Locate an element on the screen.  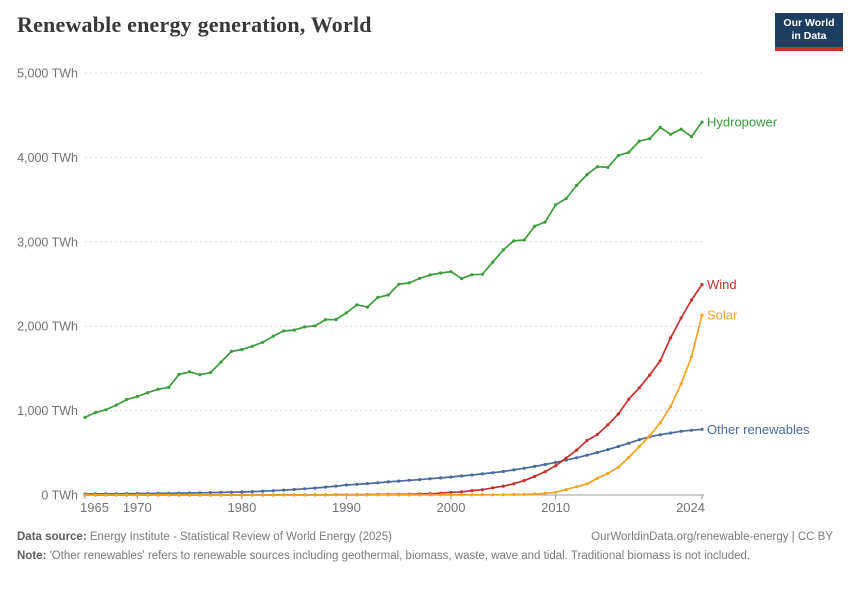
owid-logo: Our World in Data is located at coordinates (809, 32).